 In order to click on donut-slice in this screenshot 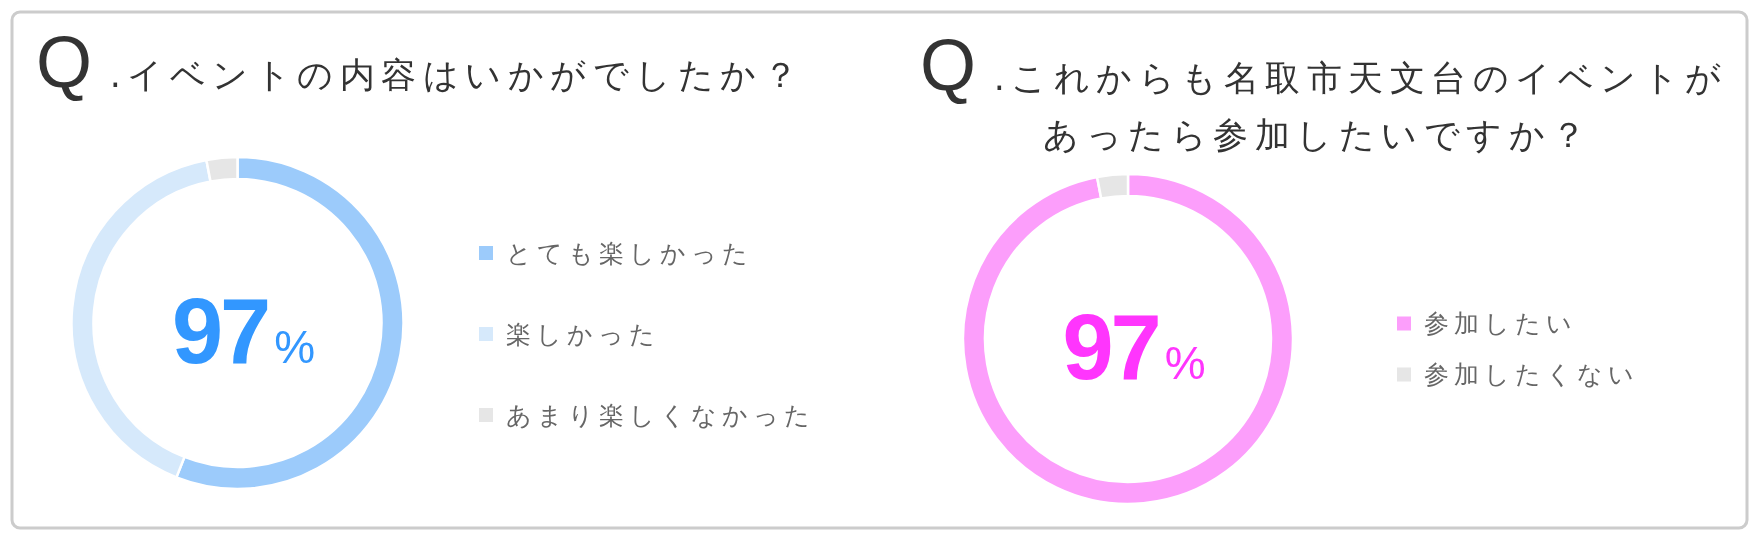, I will do `click(1128, 339)`.